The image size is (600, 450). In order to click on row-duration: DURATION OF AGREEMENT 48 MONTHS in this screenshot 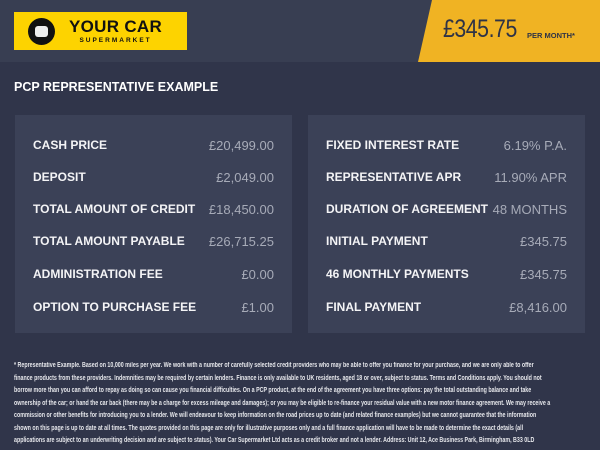, I will do `click(446, 209)`.